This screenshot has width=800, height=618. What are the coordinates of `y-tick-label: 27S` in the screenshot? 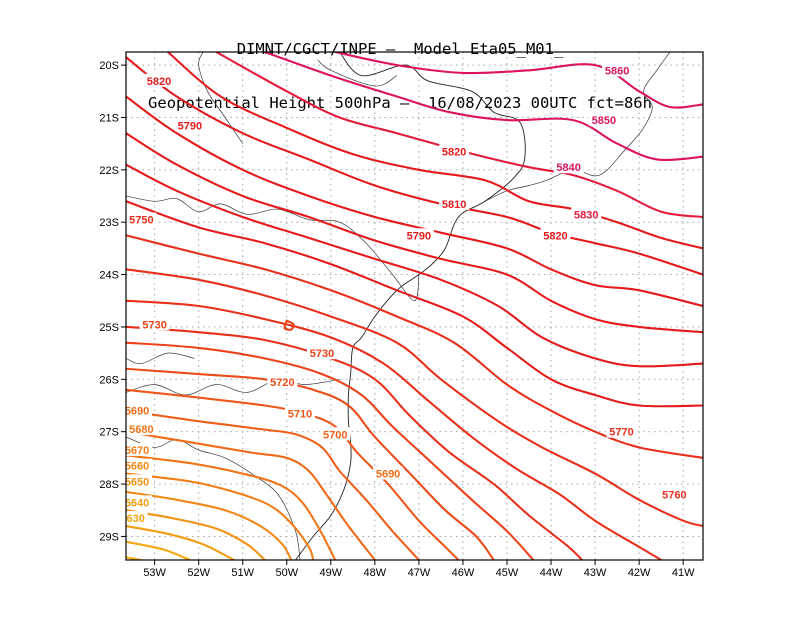 It's located at (109, 433).